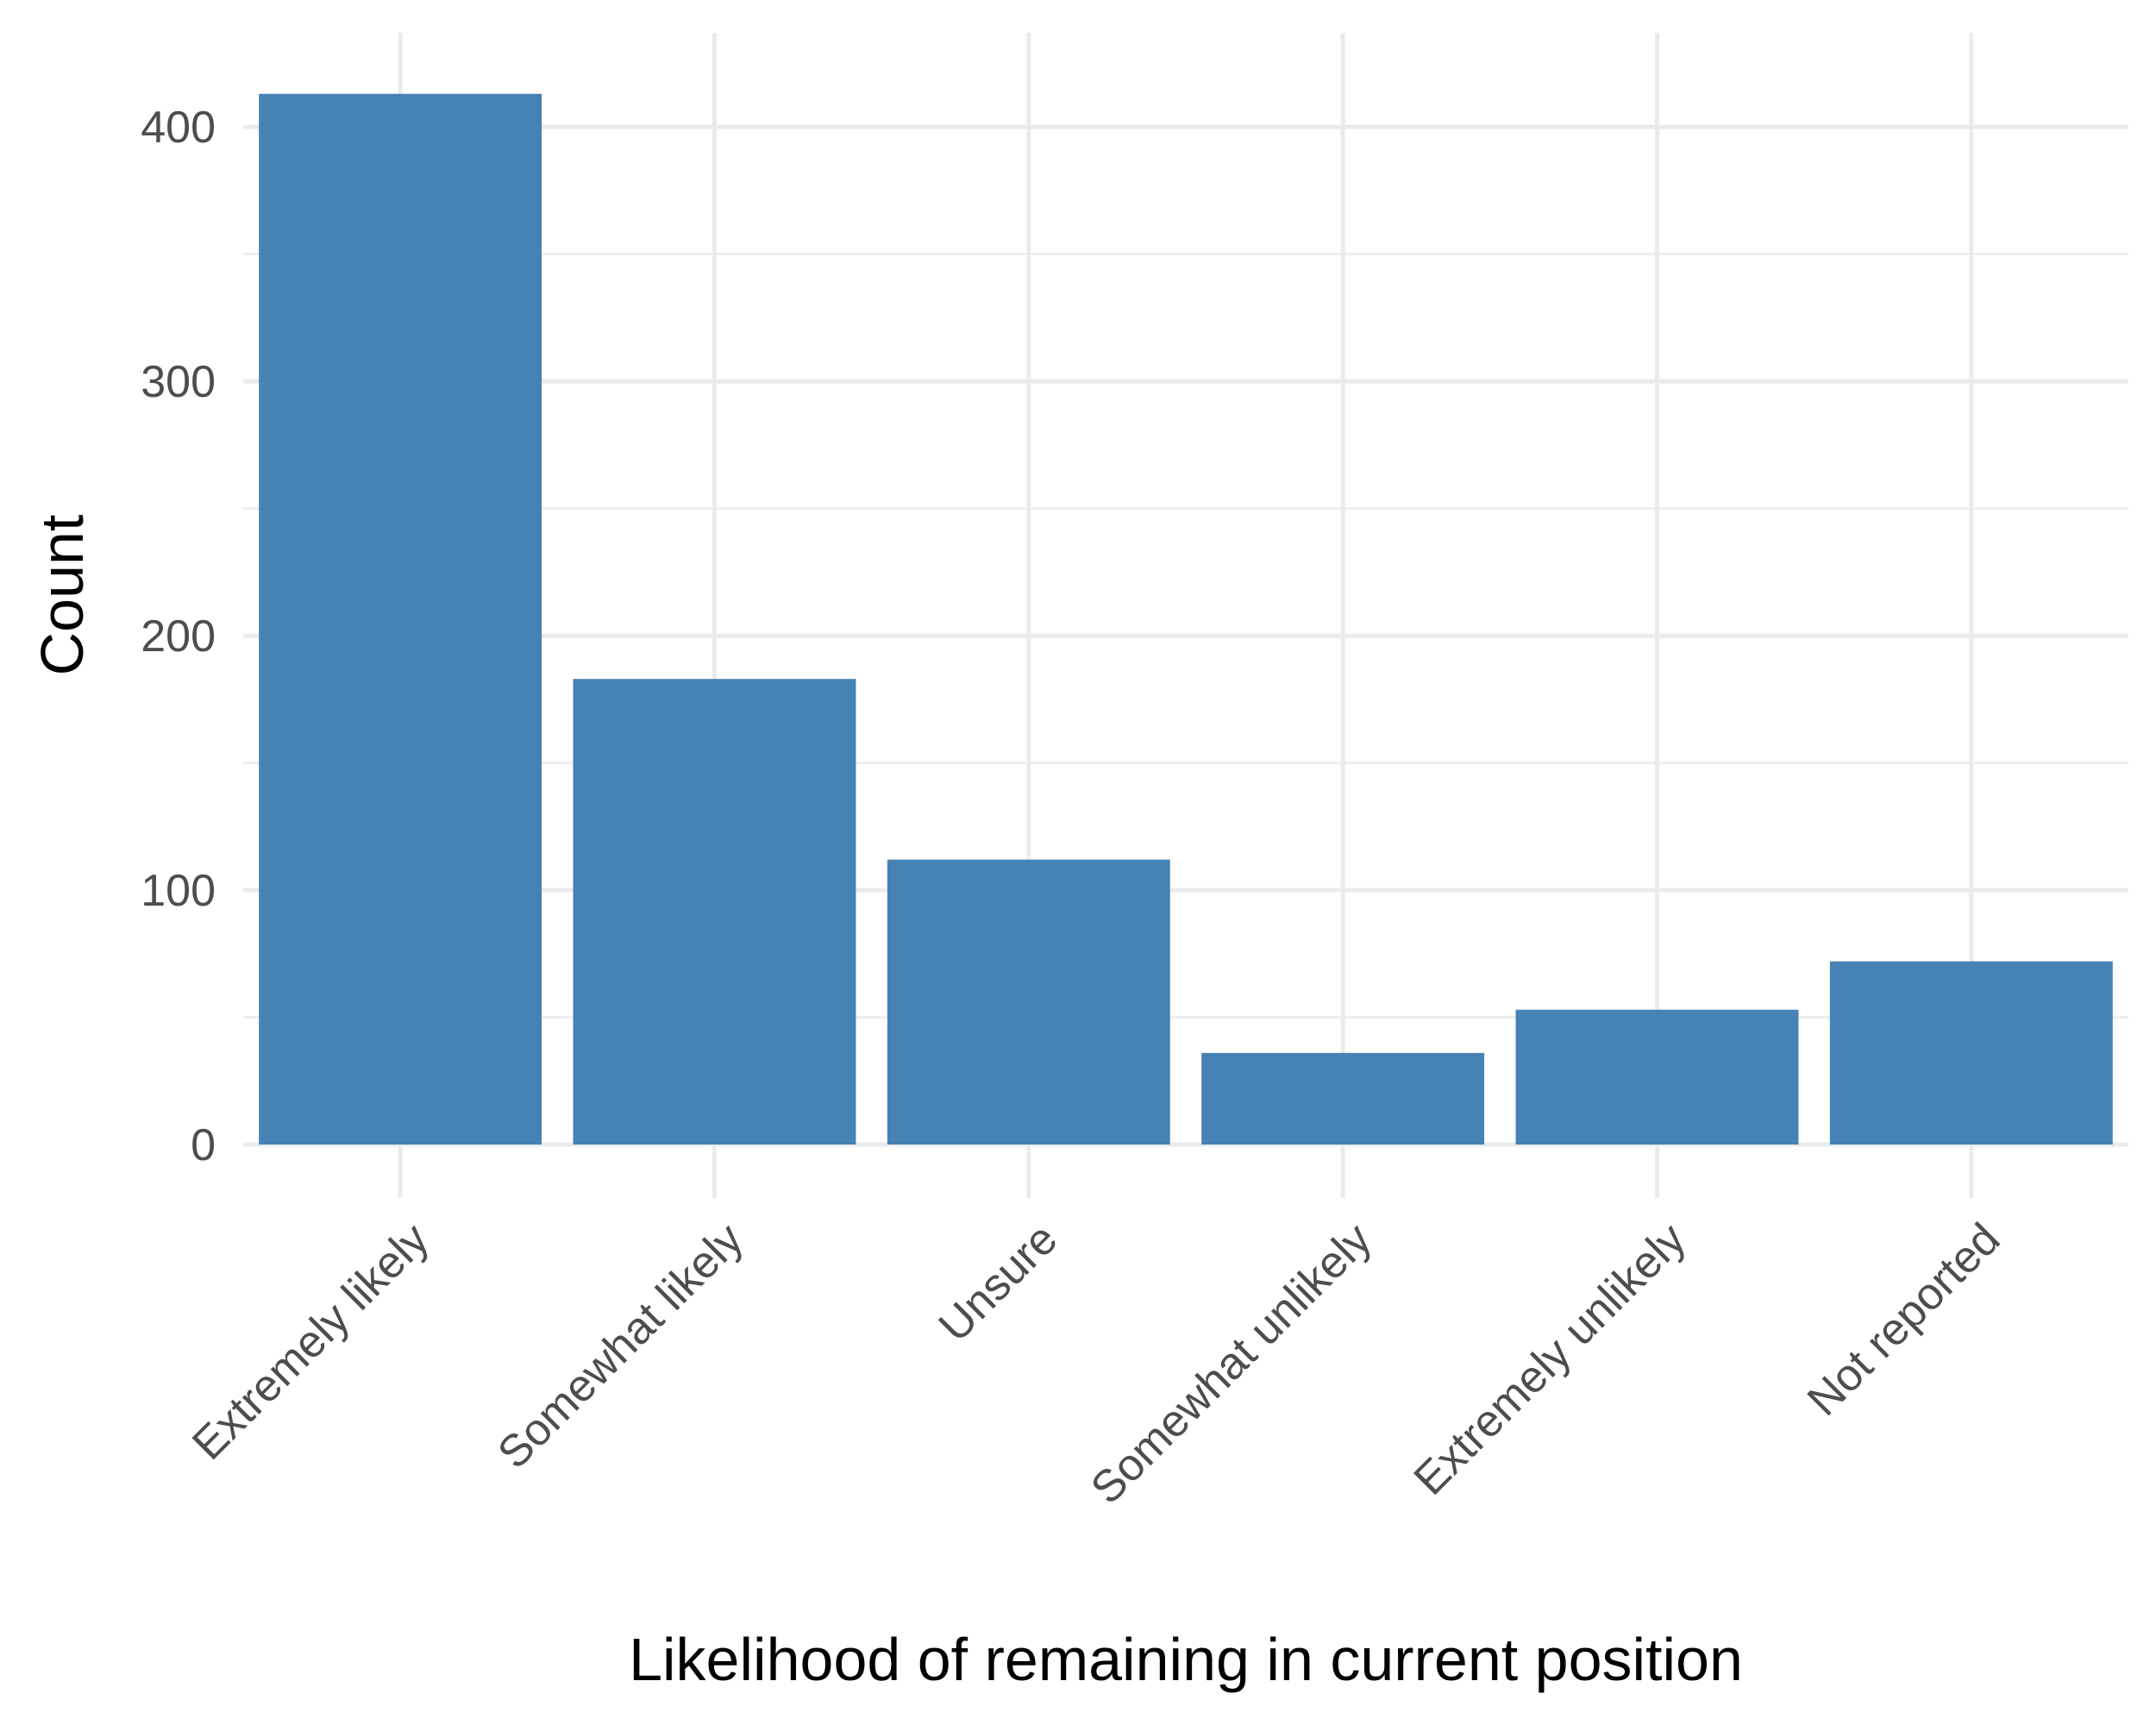 This screenshot has width=2156, height=1725. I want to click on x-tick-label: Extremely likely, so click(310, 1341).